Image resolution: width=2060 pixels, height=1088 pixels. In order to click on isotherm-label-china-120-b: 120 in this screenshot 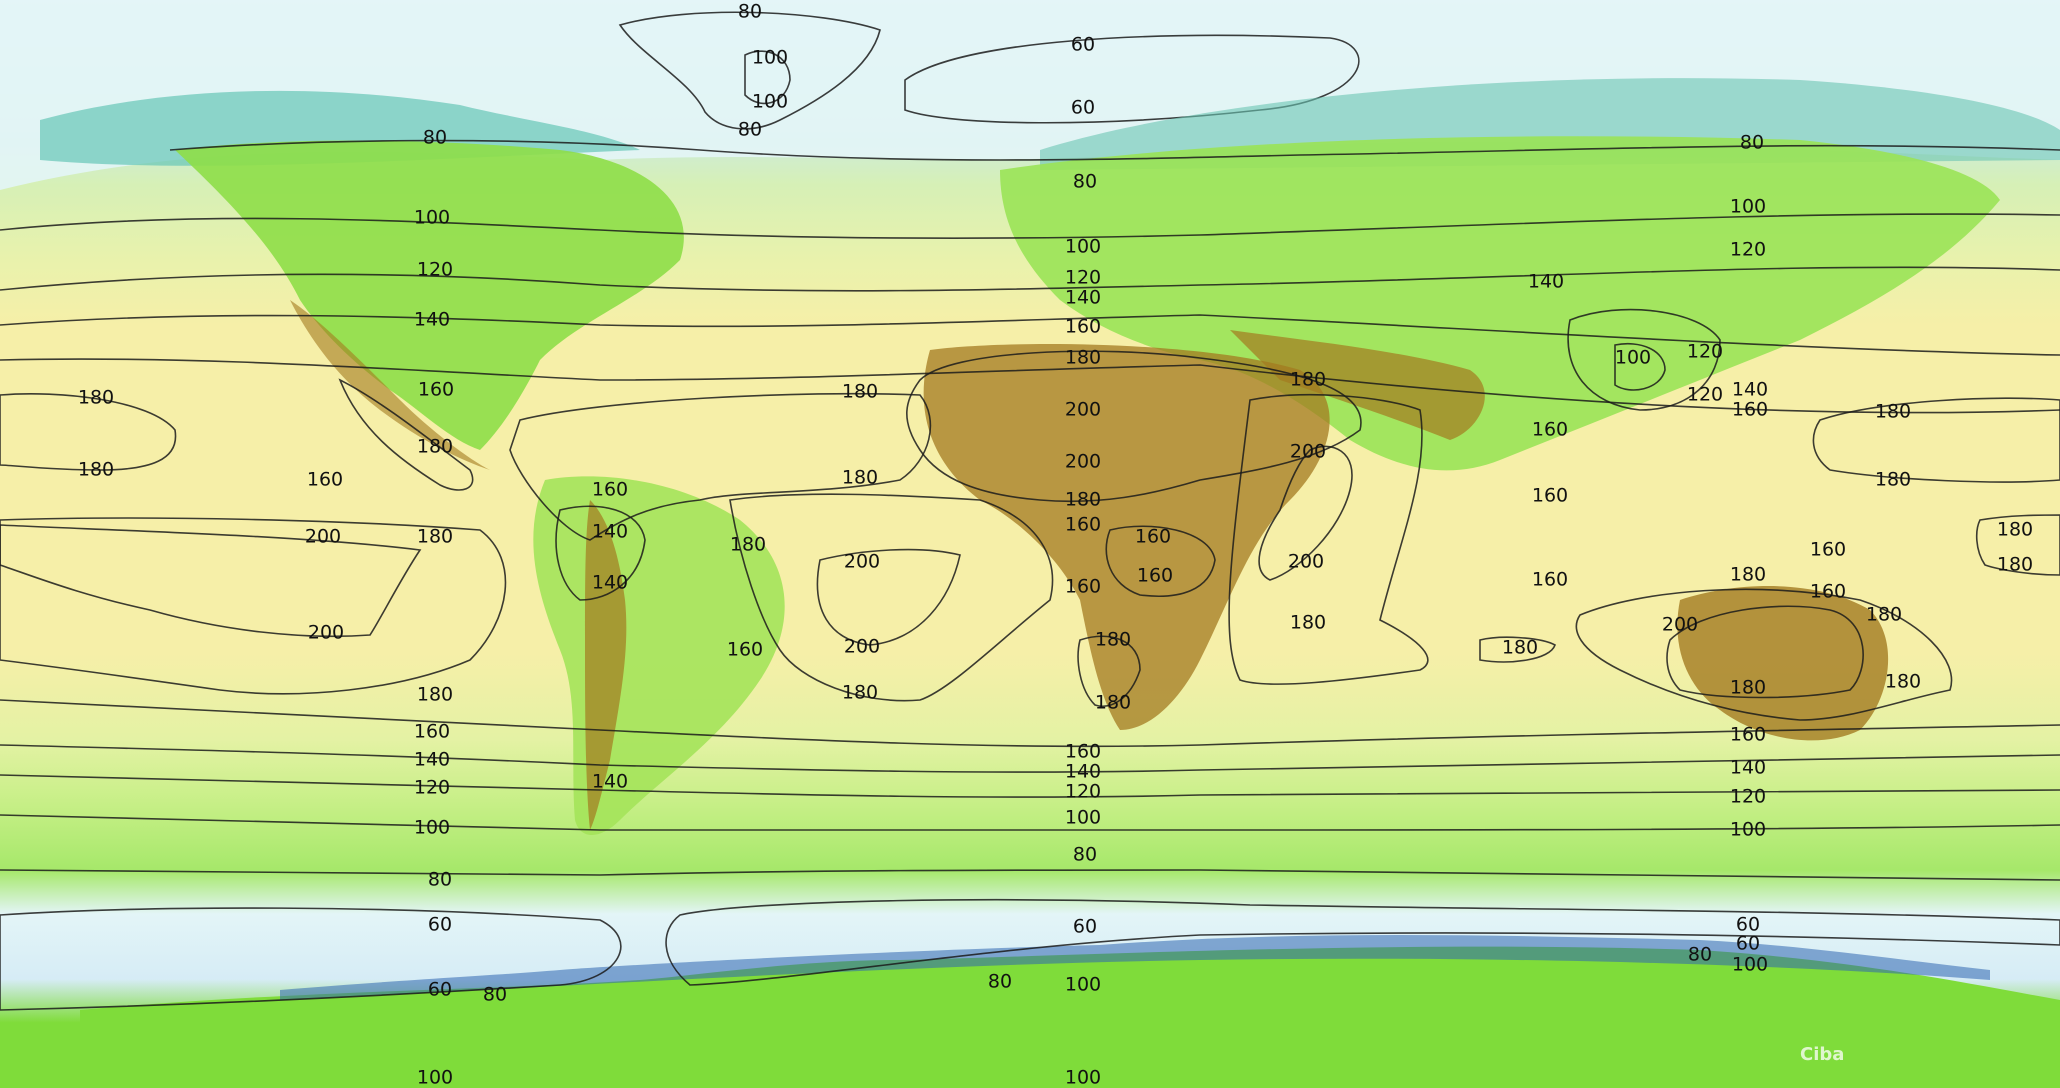, I will do `click(1705, 395)`.